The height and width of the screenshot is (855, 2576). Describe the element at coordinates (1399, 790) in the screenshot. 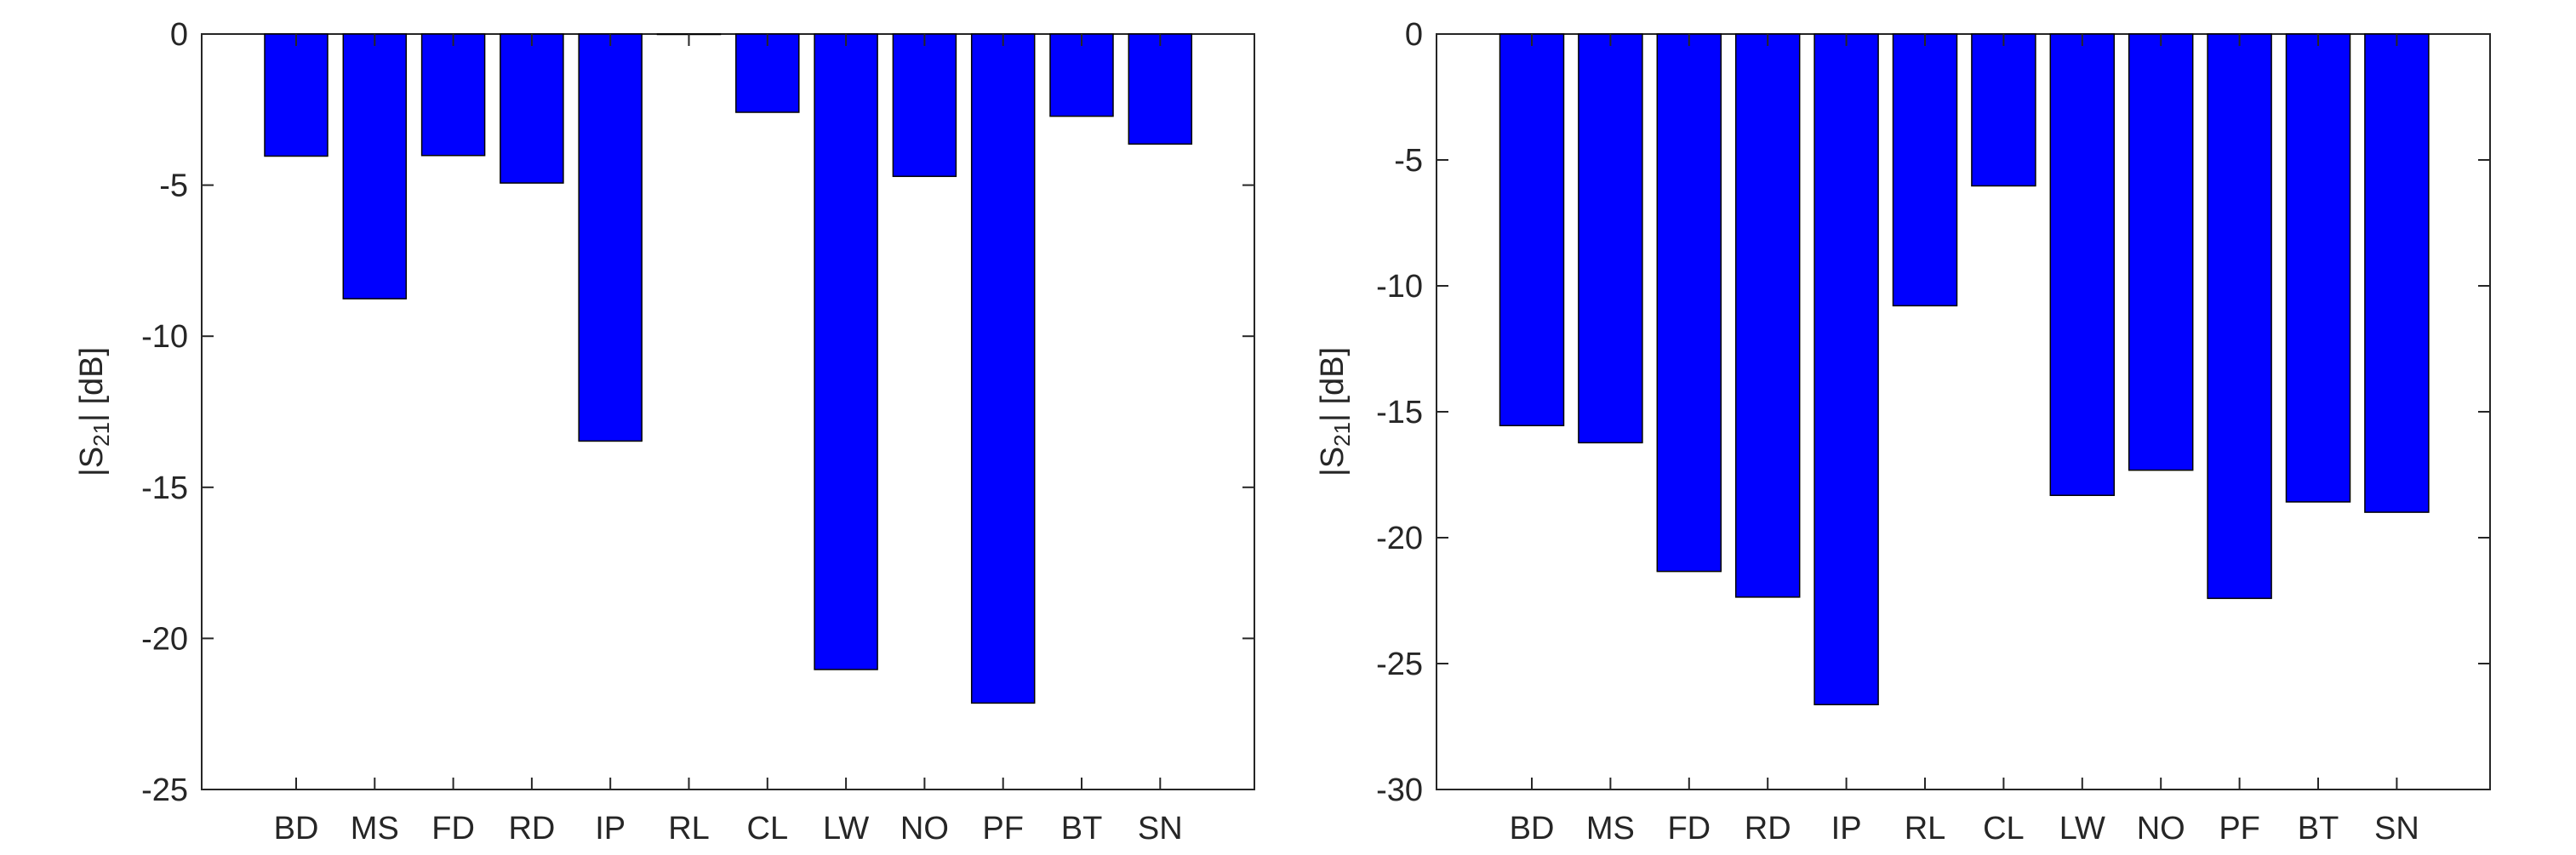

I see `y-tick-label: -30` at that location.